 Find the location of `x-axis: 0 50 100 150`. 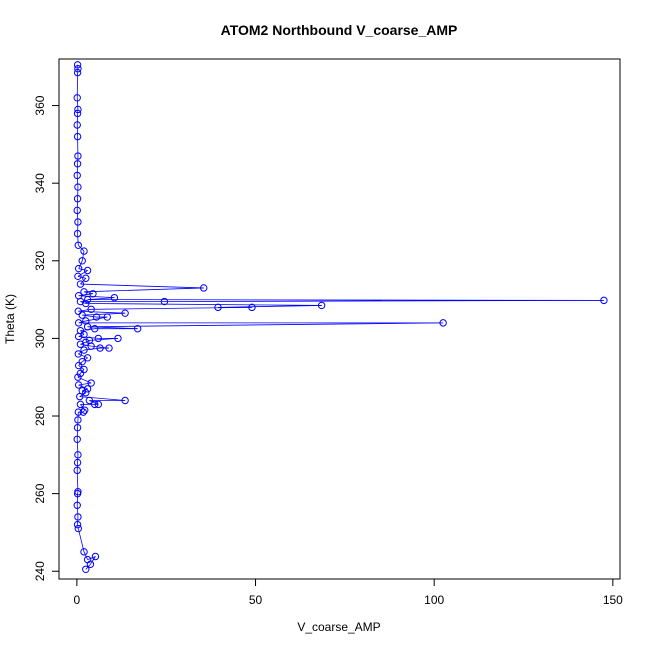

x-axis: 0 50 100 150 is located at coordinates (348, 592).